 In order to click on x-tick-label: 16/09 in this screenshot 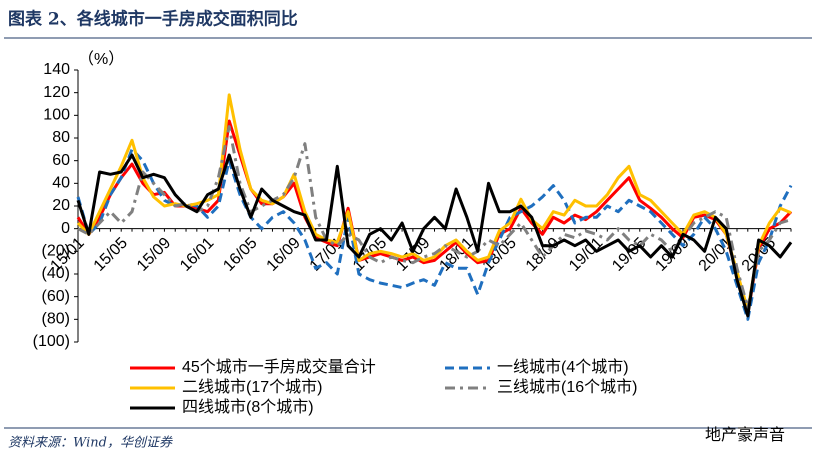, I will do `click(284, 254)`.